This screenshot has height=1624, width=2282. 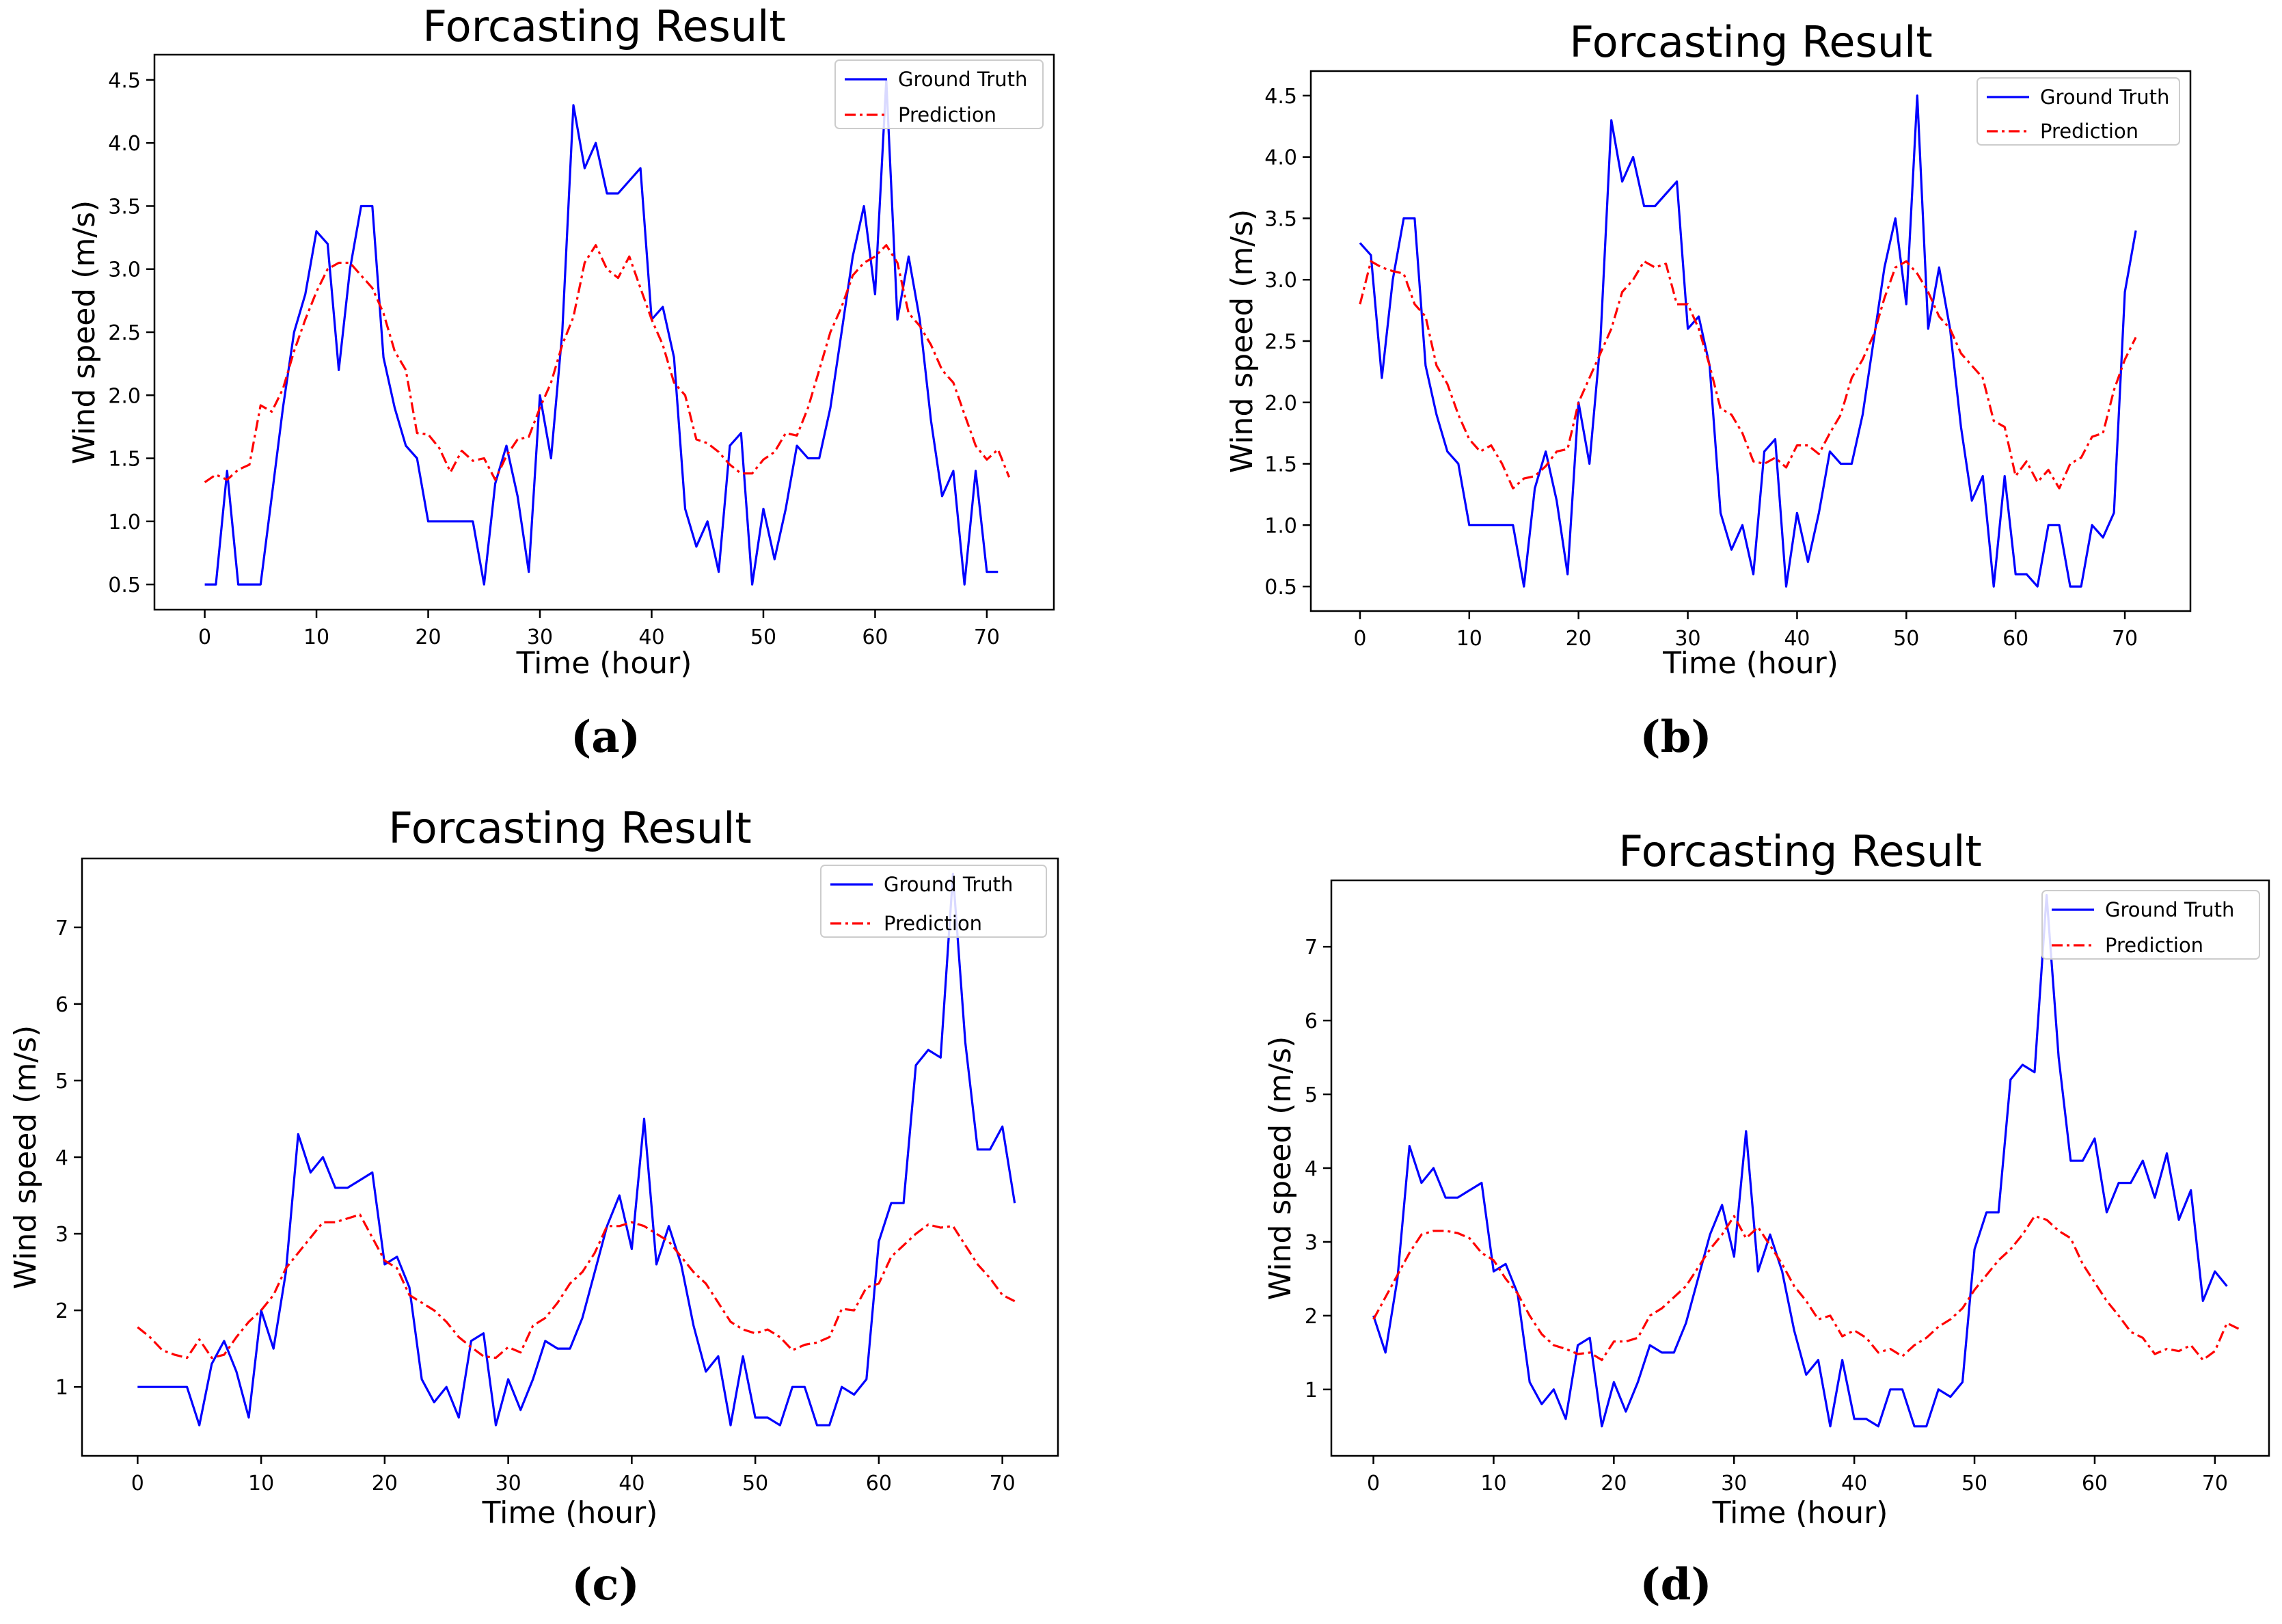 What do you see at coordinates (605, 737) in the screenshot?
I see `panel-caption: (a)` at bounding box center [605, 737].